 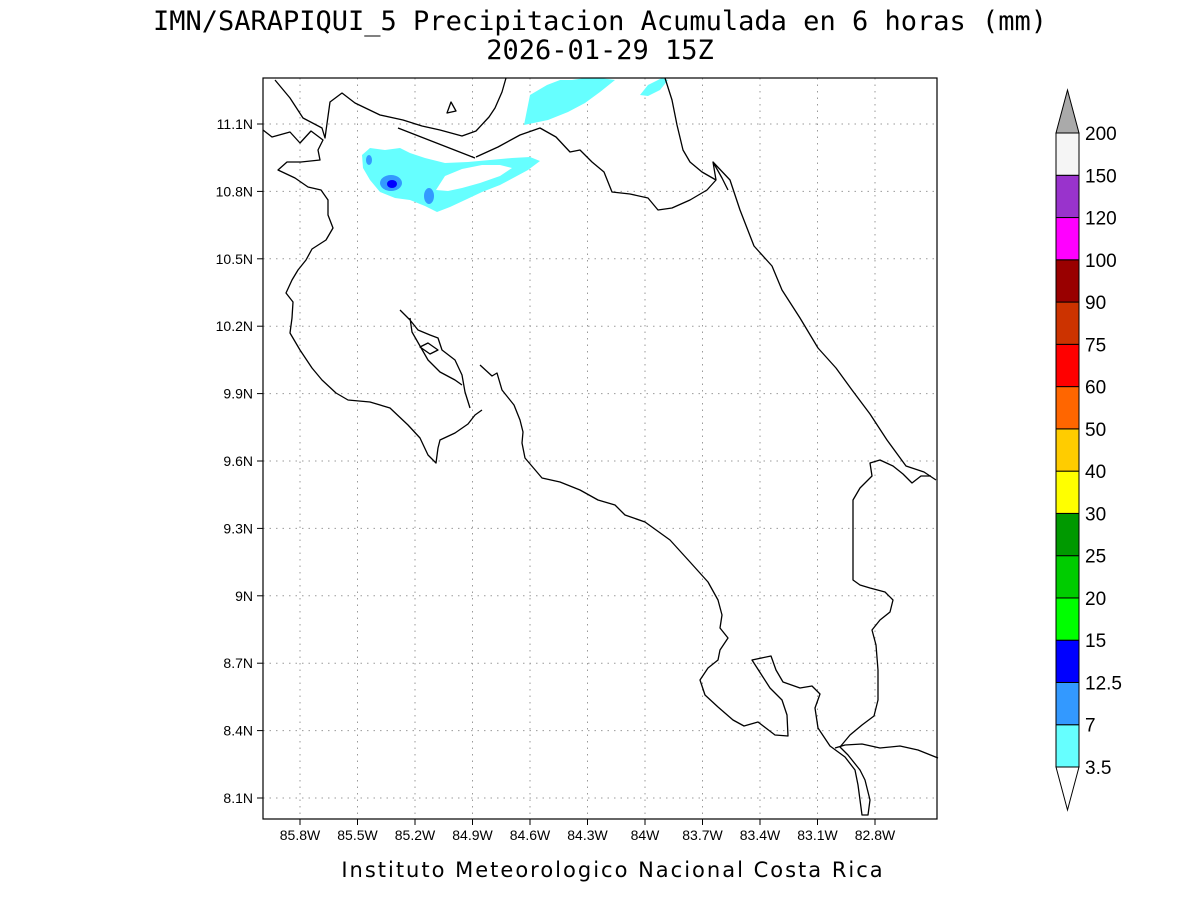 I want to click on coast-island, so click(x=451, y=107).